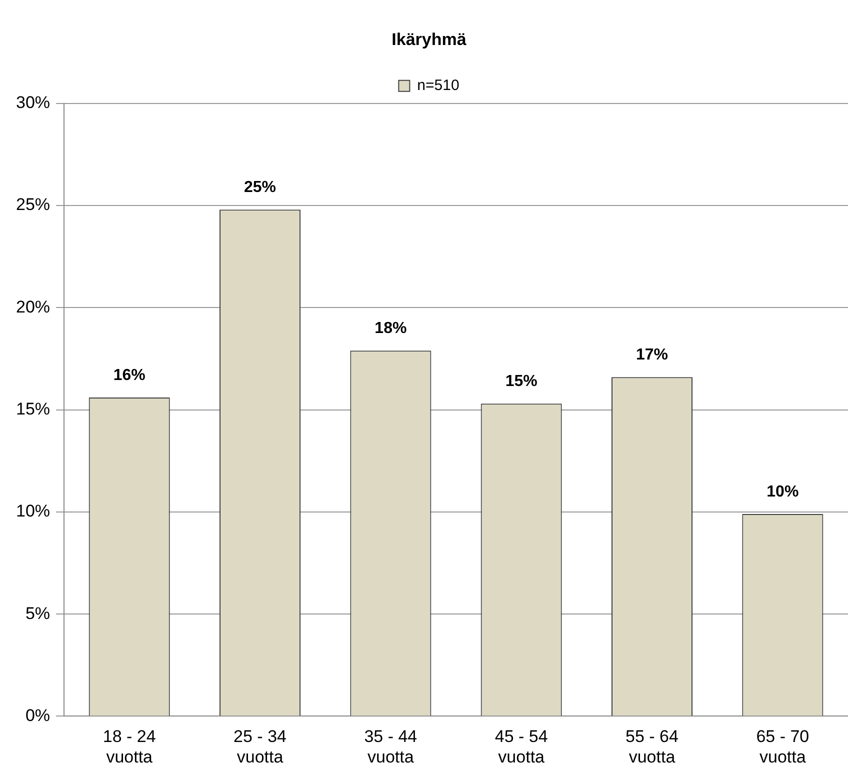  Describe the element at coordinates (783, 746) in the screenshot. I see `x-tick-label: 65 - 70 vuotta` at that location.